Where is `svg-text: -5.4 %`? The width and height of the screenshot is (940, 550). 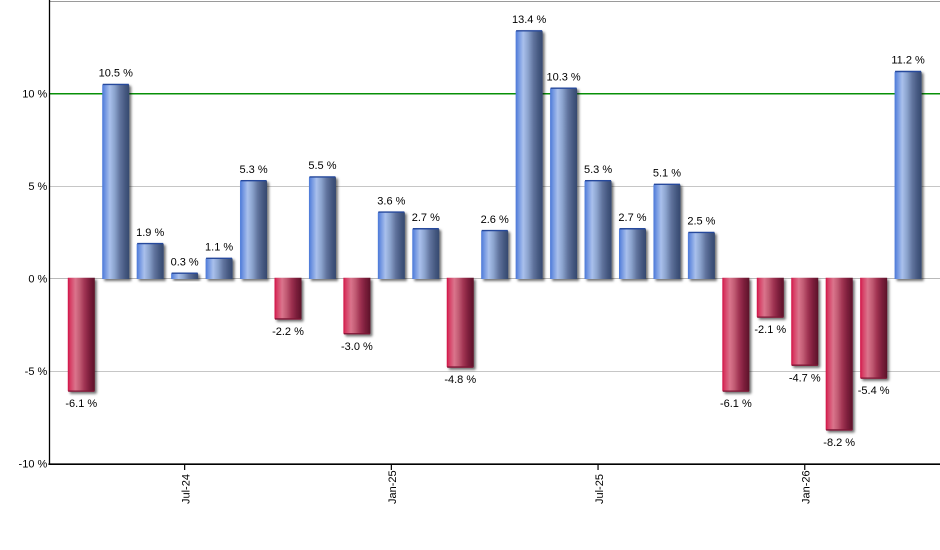
svg-text: -5.4 % is located at coordinates (874, 391).